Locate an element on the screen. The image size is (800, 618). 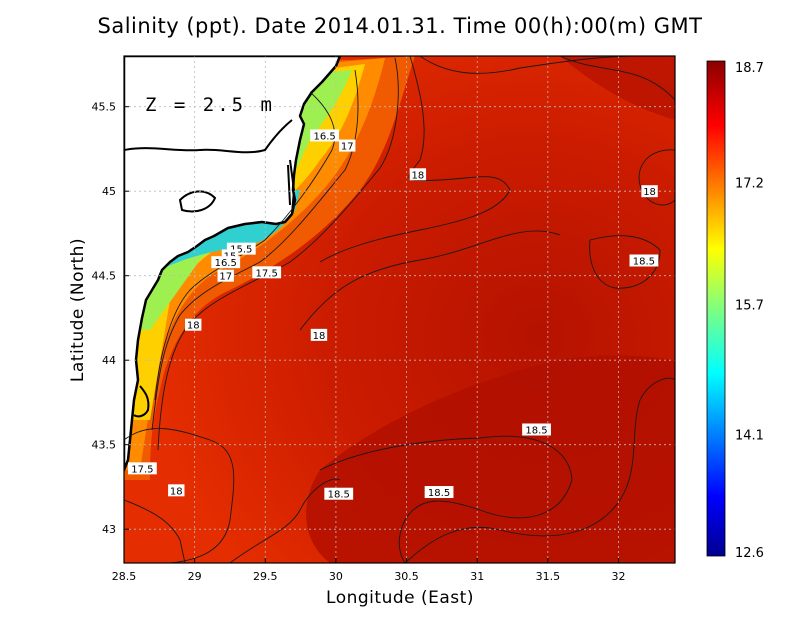
colorbar-tick-label: 17.2 is located at coordinates (749, 184).